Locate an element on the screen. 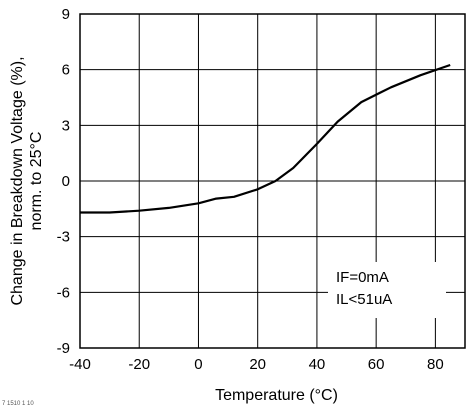 This screenshot has height=407, width=476. footnote: 7 1510 1 10 is located at coordinates (18, 404).